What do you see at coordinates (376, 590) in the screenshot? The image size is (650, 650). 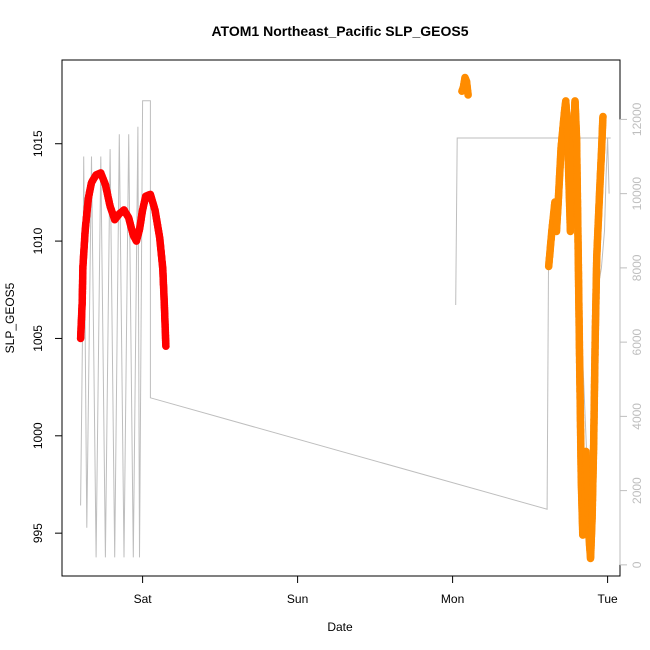 I see `x-axis: Sat Sun Mon Tue` at bounding box center [376, 590].